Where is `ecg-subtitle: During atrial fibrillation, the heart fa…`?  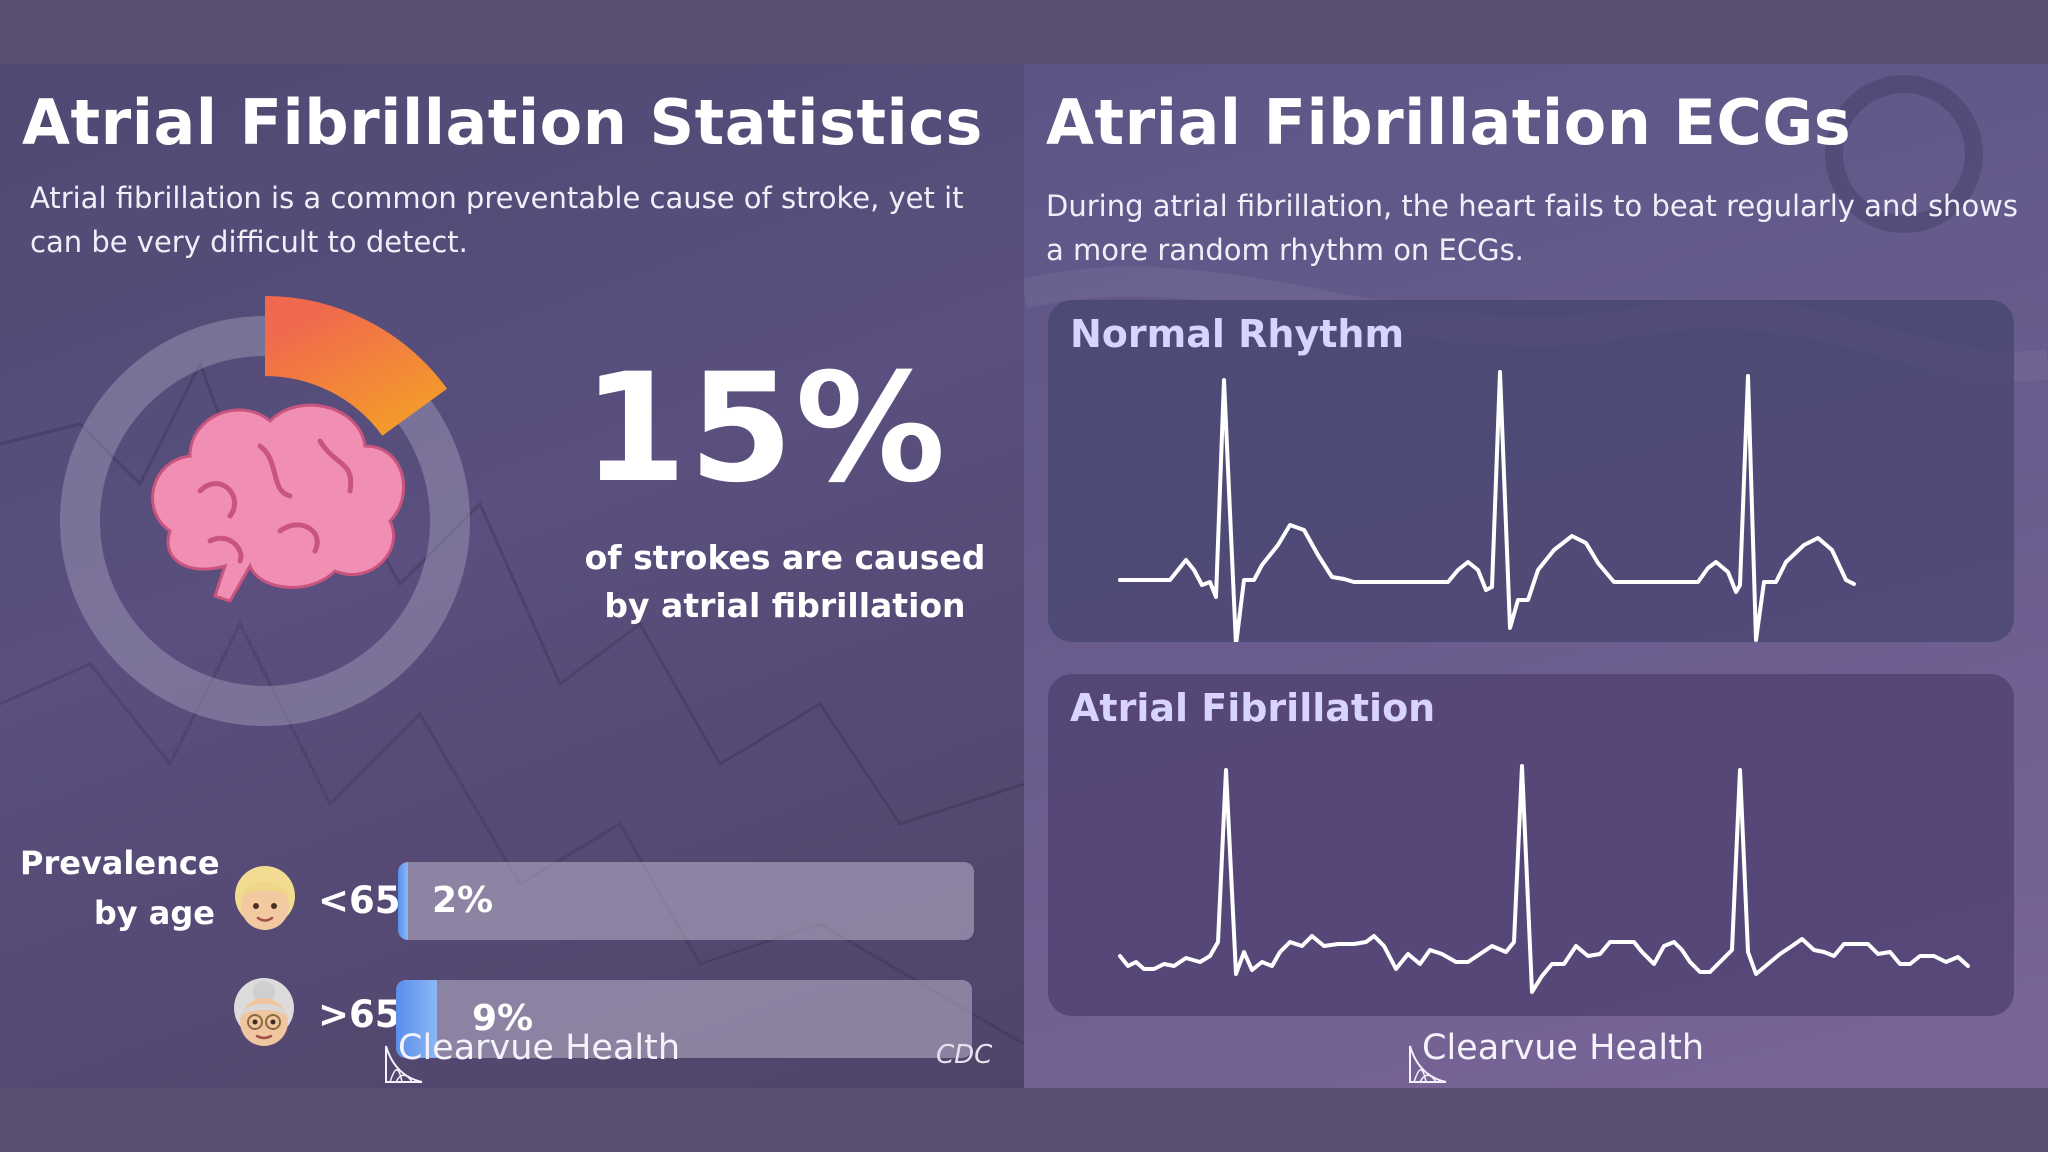 ecg-subtitle: During atrial fibrillation, the heart fa… is located at coordinates (1532, 228).